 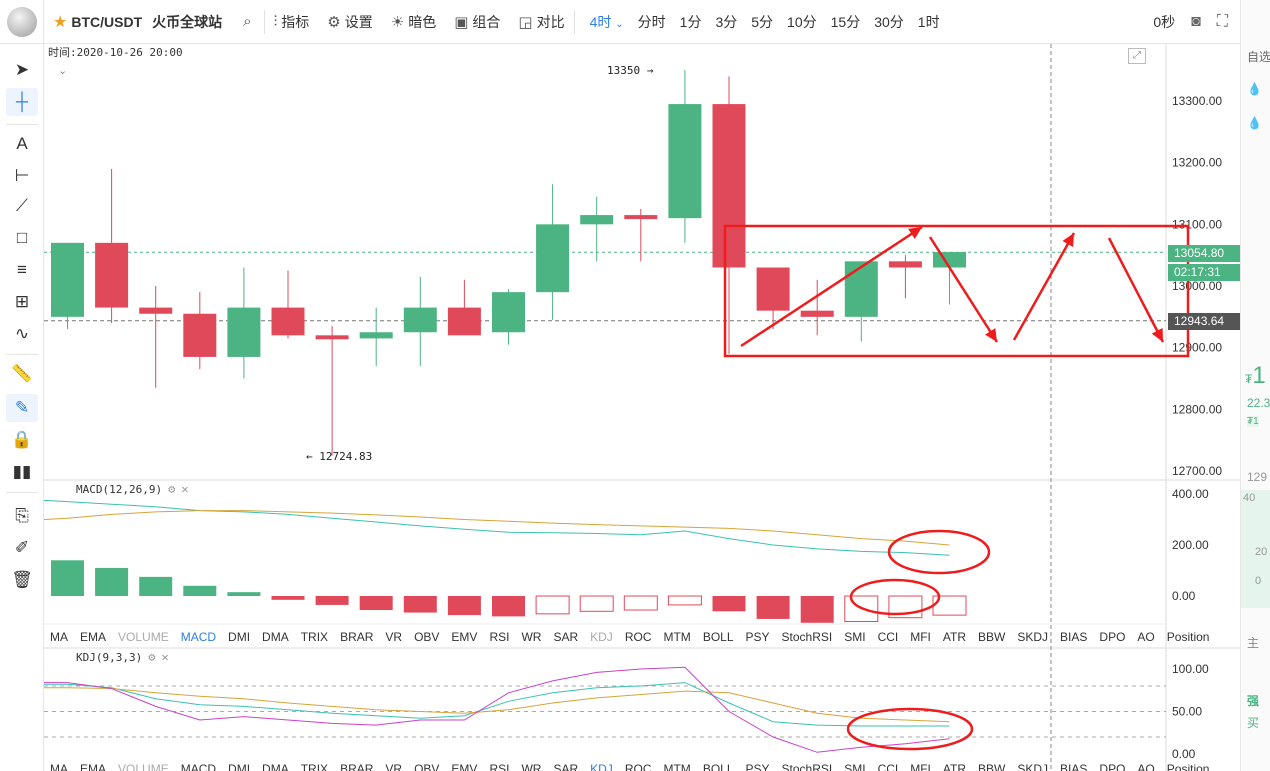 I want to click on timeframe-tab: 3分, so click(x=726, y=21).